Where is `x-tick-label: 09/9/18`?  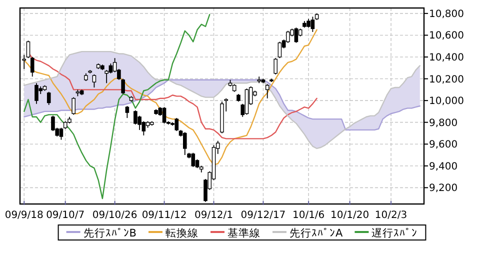 x-tick-label: 09/9/18 is located at coordinates (24, 215).